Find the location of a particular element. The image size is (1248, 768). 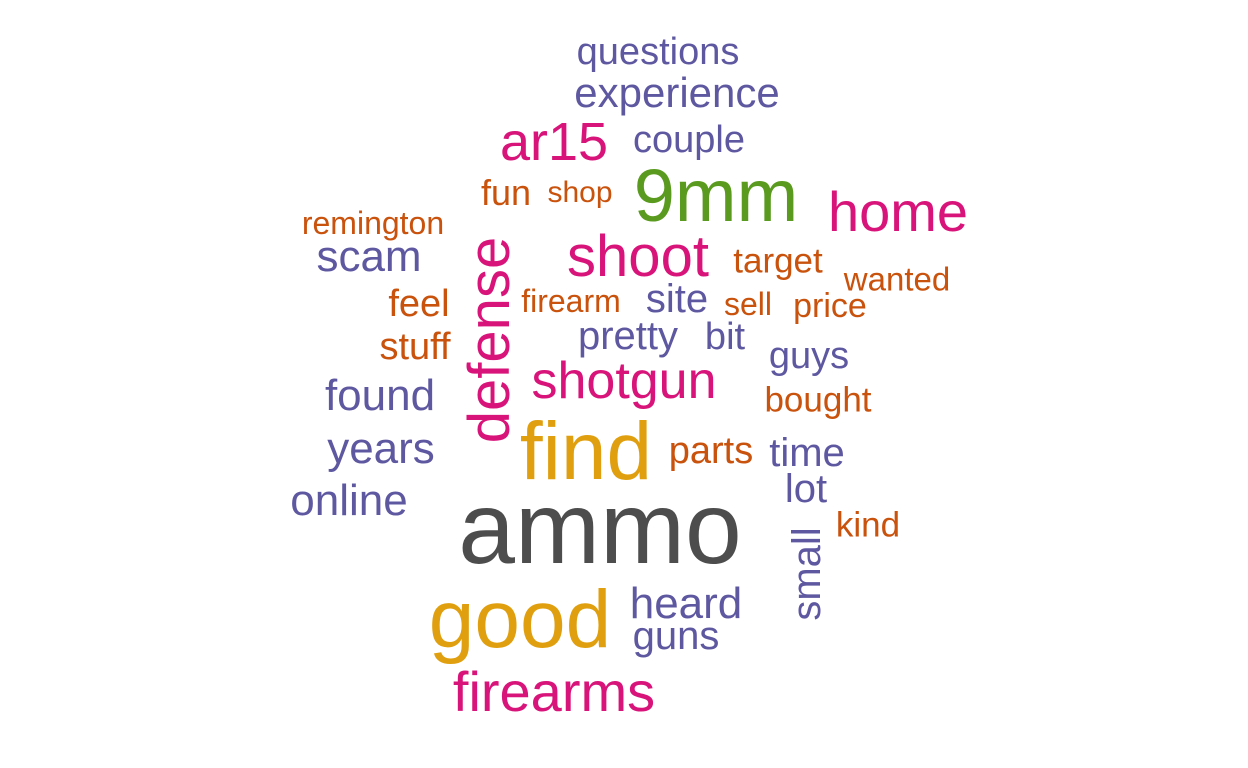

word-shoot: shoot is located at coordinates (638, 256).